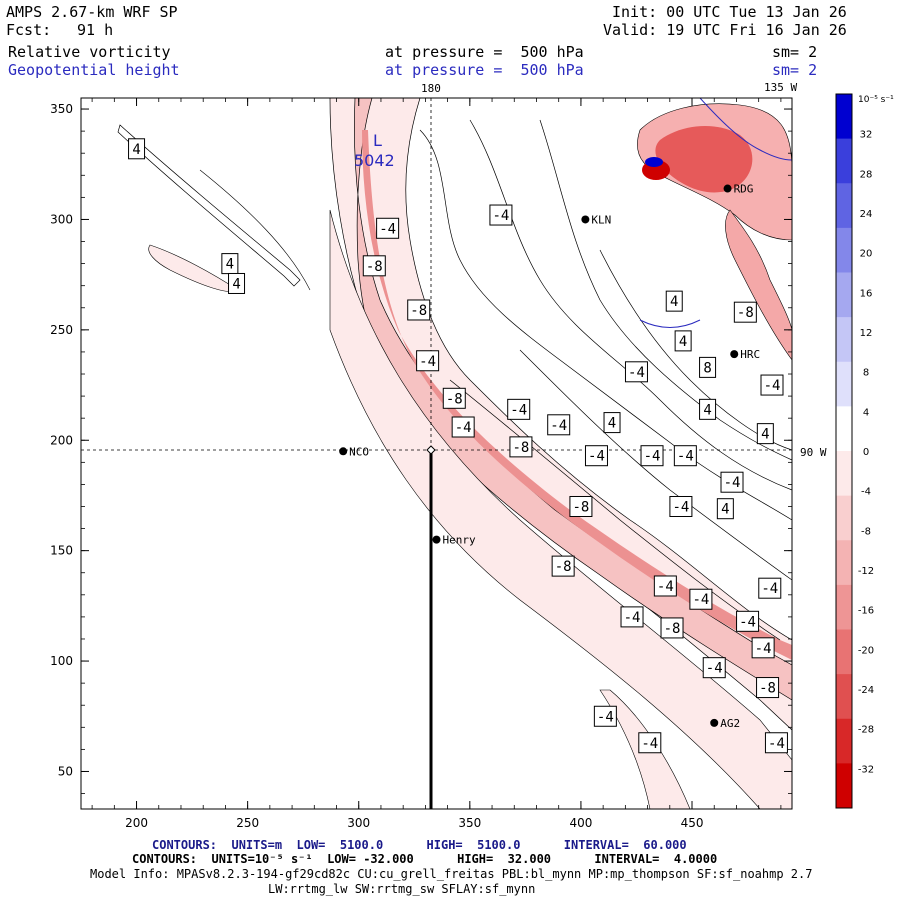 This screenshot has width=900, height=900. What do you see at coordinates (61, 219) in the screenshot?
I see `y-tick-label: 300` at bounding box center [61, 219].